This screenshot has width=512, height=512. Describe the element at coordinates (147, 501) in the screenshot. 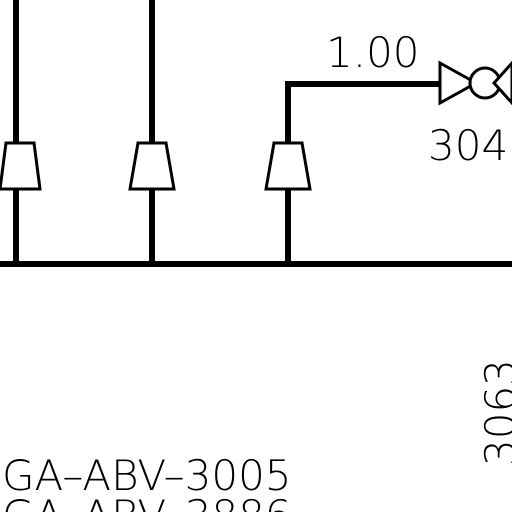

I see `line-tag-label-2: GA–ABV–3886` at that location.